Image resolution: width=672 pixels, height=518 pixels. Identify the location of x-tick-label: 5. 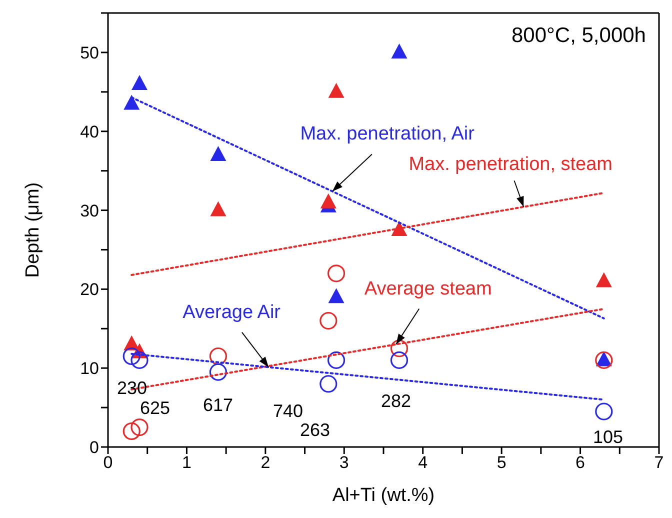
(501, 462).